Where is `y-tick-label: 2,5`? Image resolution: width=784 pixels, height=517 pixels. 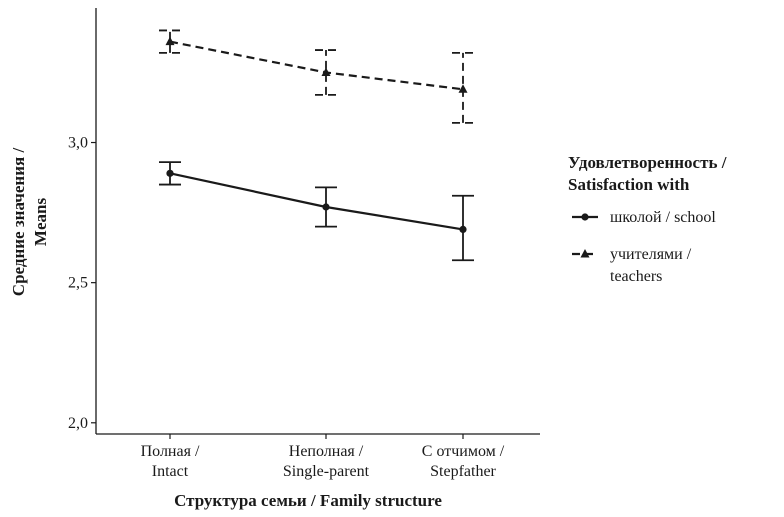 y-tick-label: 2,5 is located at coordinates (78, 283).